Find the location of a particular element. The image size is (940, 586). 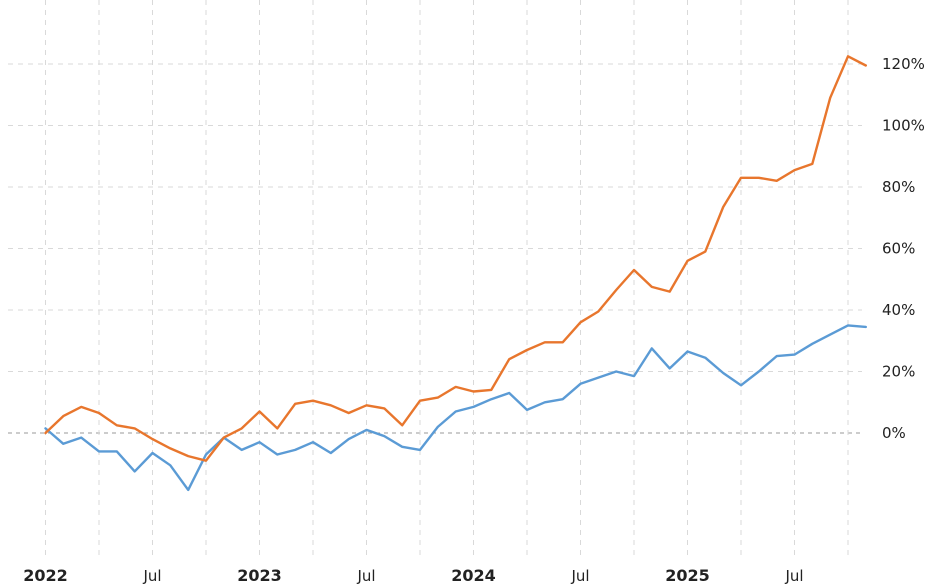

y-tick-label: 100% is located at coordinates (903, 126).